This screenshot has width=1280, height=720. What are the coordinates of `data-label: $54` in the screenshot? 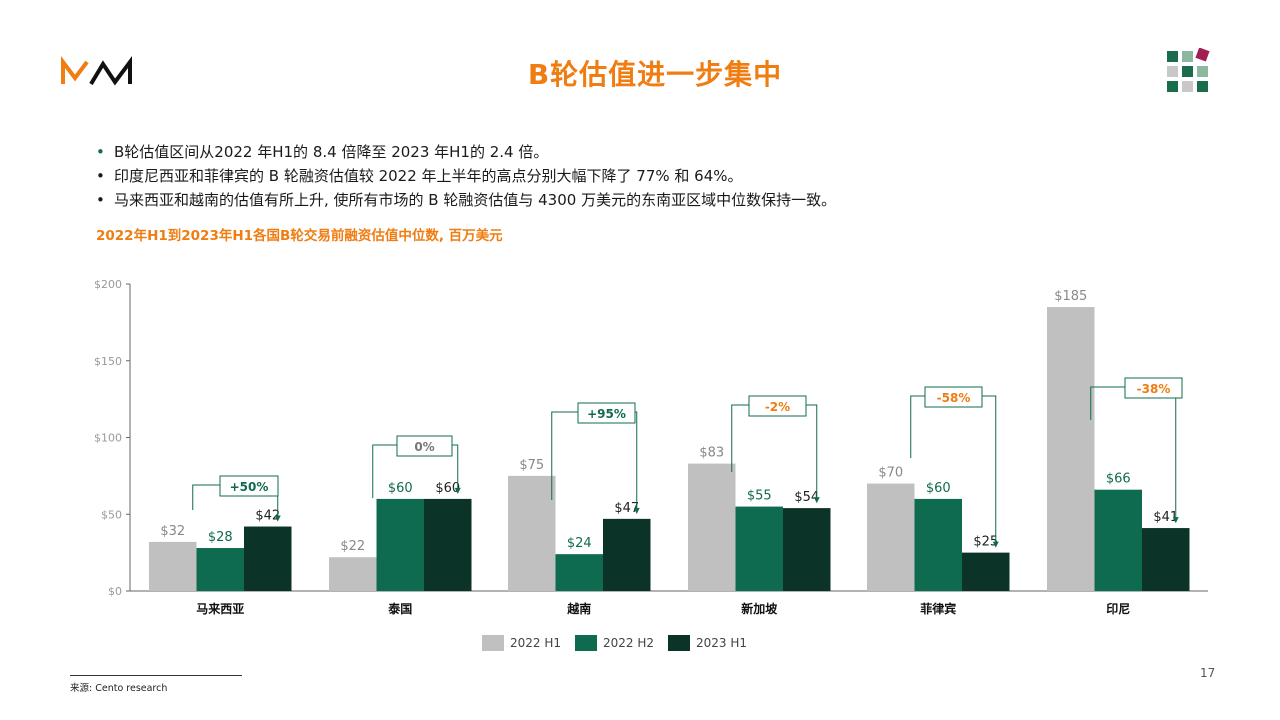 It's located at (806, 497).